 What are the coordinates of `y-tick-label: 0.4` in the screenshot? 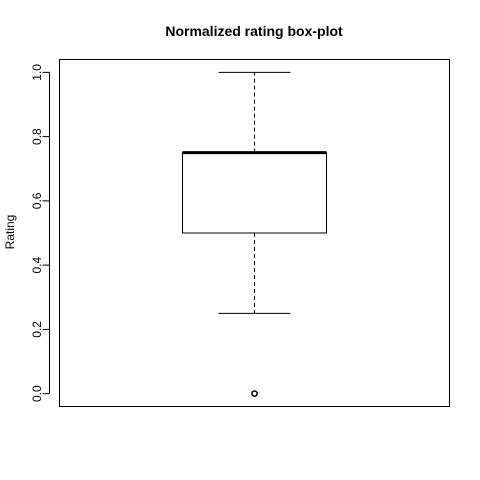 It's located at (37, 264).